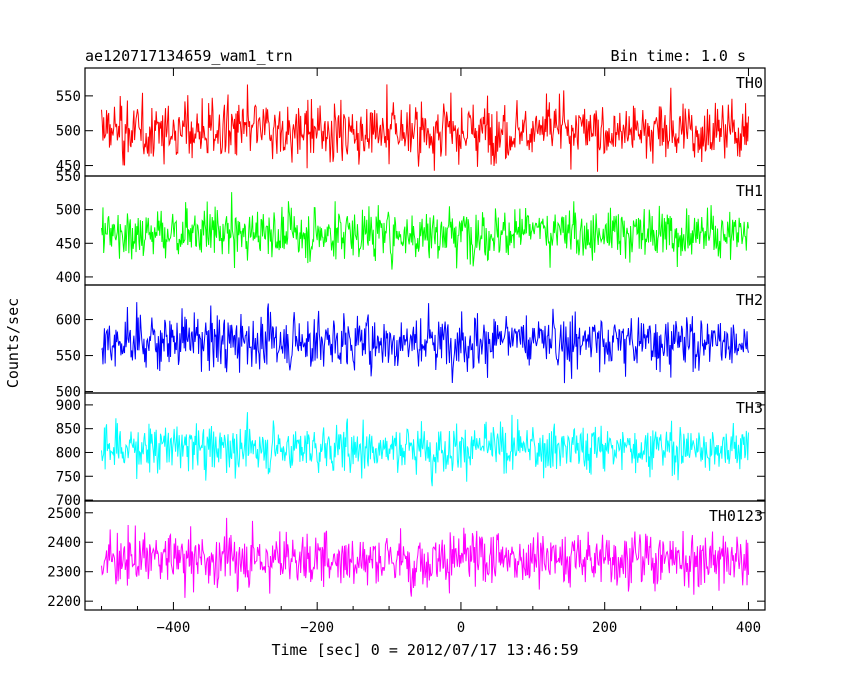 The image size is (850, 680). Describe the element at coordinates (748, 628) in the screenshot. I see `x-tick-label: 400` at that location.